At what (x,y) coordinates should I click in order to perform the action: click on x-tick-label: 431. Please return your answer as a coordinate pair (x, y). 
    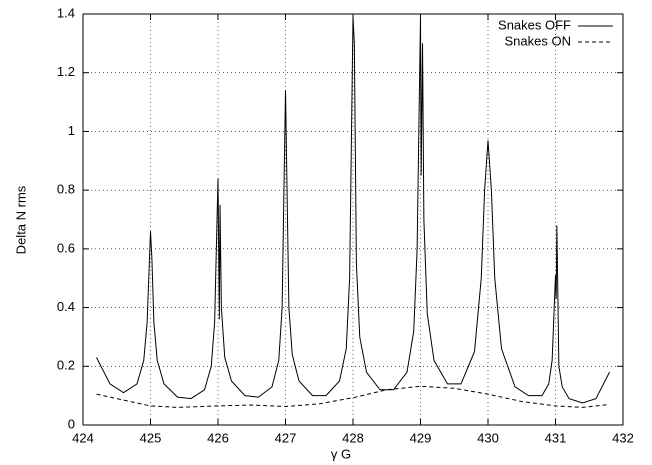
    Looking at the image, I should click on (556, 437).